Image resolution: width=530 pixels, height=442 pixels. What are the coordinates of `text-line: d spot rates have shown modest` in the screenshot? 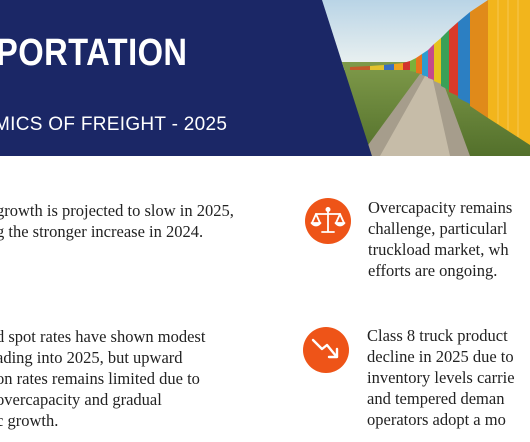 It's located at (103, 336).